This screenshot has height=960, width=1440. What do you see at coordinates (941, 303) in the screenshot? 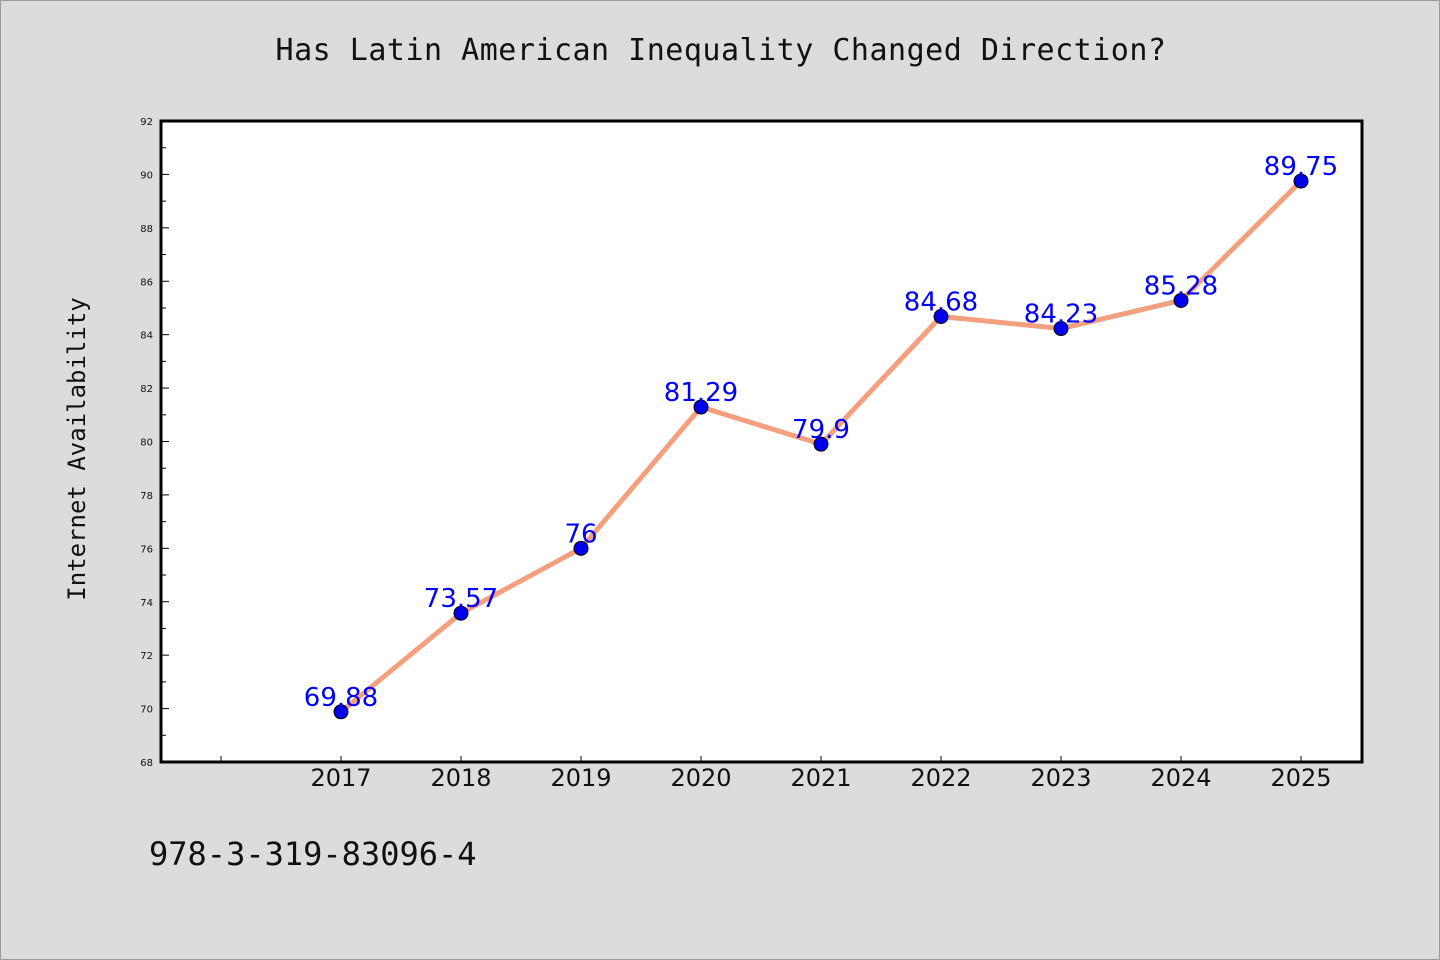
I see `data-label: 84.68` at bounding box center [941, 303].